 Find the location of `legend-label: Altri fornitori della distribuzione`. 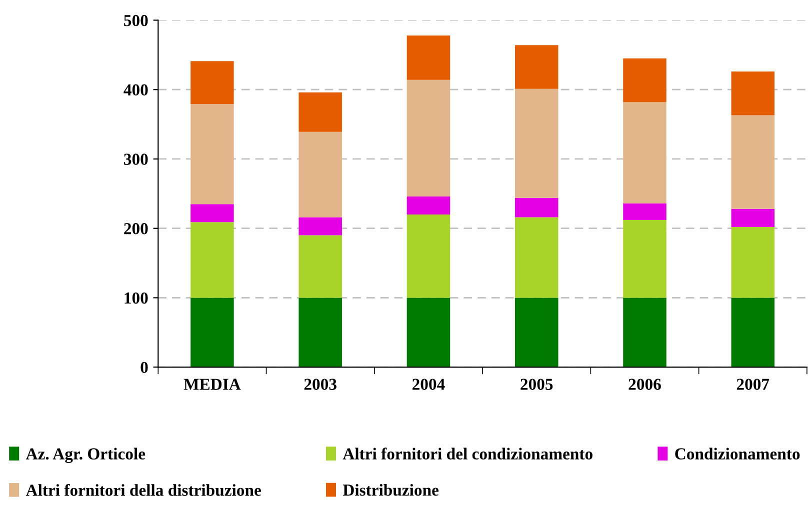

legend-label: Altri fornitori della distribuzione is located at coordinates (143, 490).